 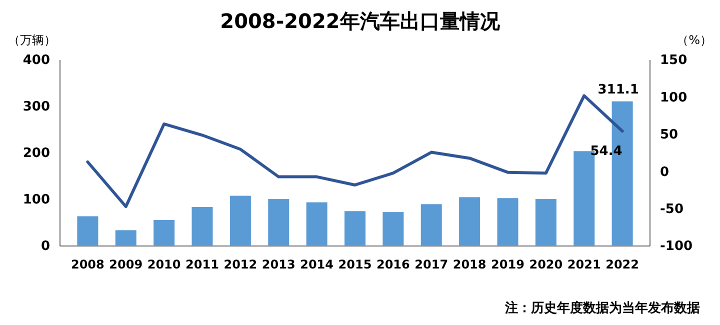 I want to click on x-tick-label: 2020, so click(x=546, y=265).